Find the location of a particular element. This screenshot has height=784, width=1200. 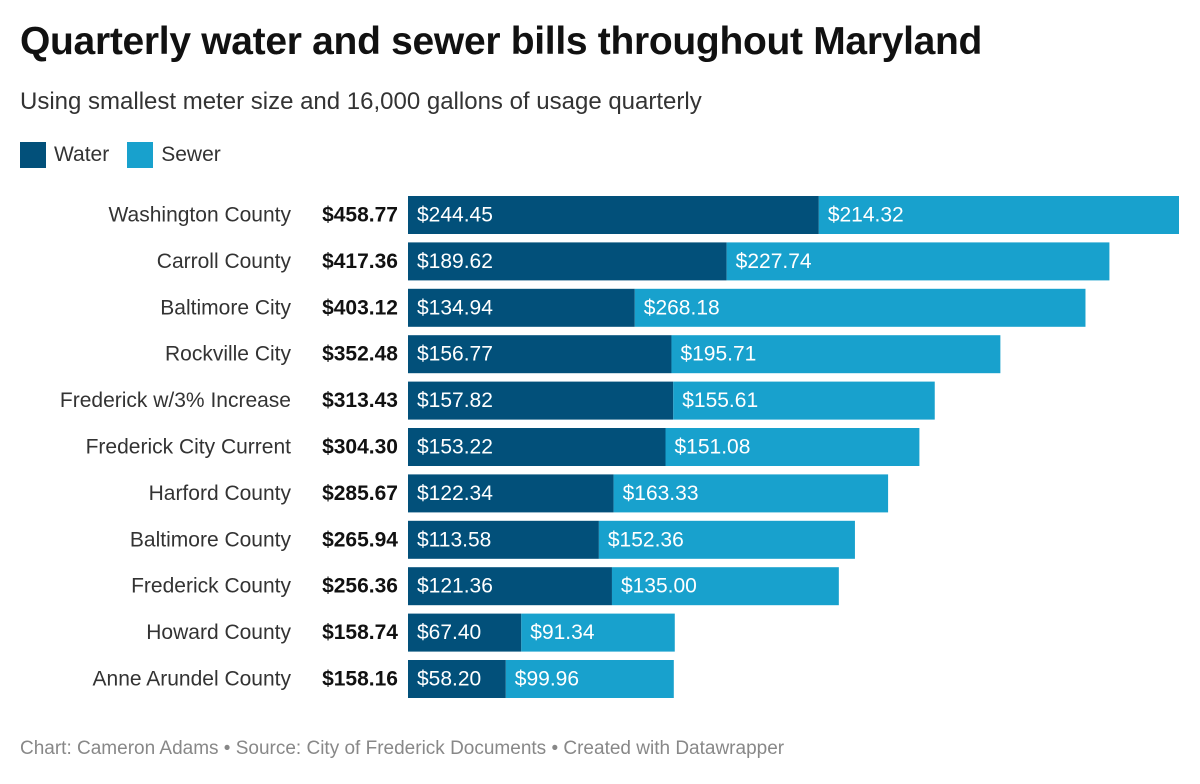

bar-water-washington-county is located at coordinates (613, 215).